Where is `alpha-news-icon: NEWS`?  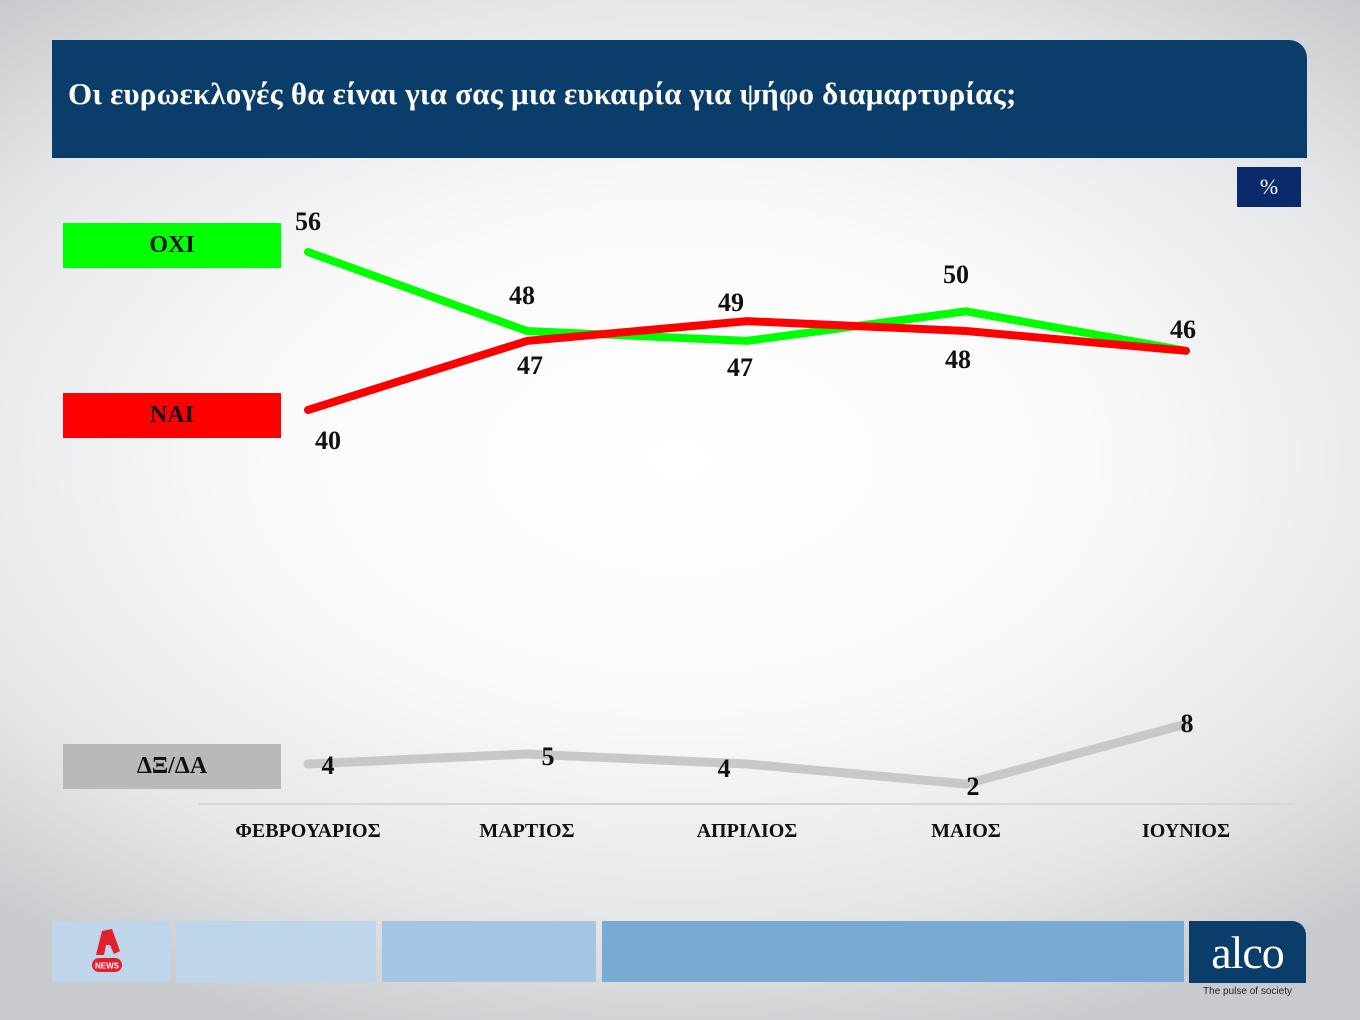
alpha-news-icon: NEWS is located at coordinates (107, 950).